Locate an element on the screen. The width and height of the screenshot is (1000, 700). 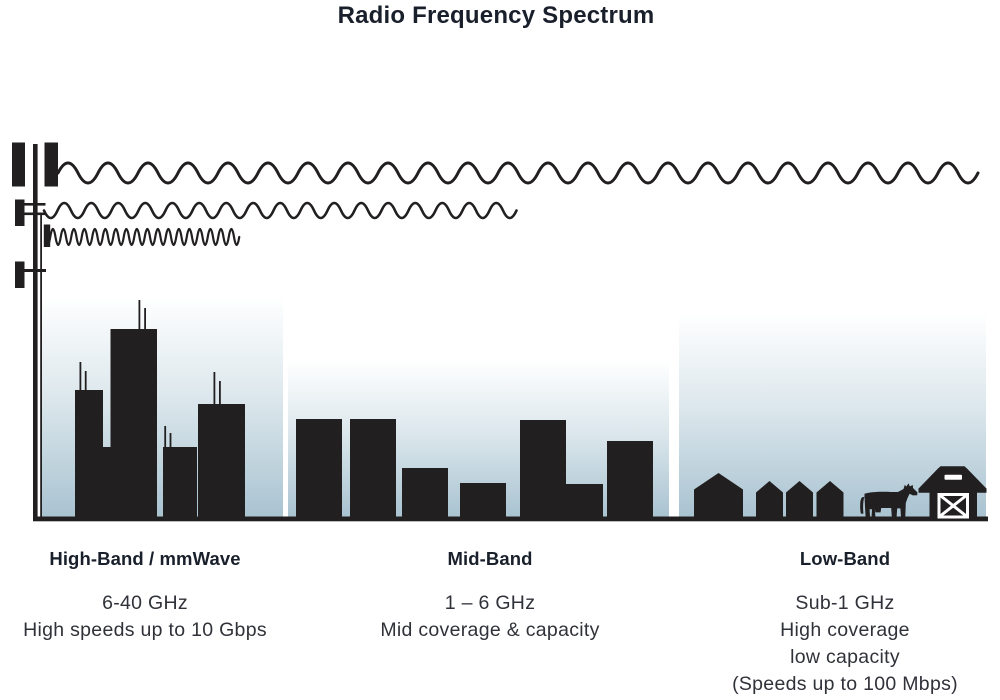
band-heading-high: High-Band / mmWave is located at coordinates (145, 558).